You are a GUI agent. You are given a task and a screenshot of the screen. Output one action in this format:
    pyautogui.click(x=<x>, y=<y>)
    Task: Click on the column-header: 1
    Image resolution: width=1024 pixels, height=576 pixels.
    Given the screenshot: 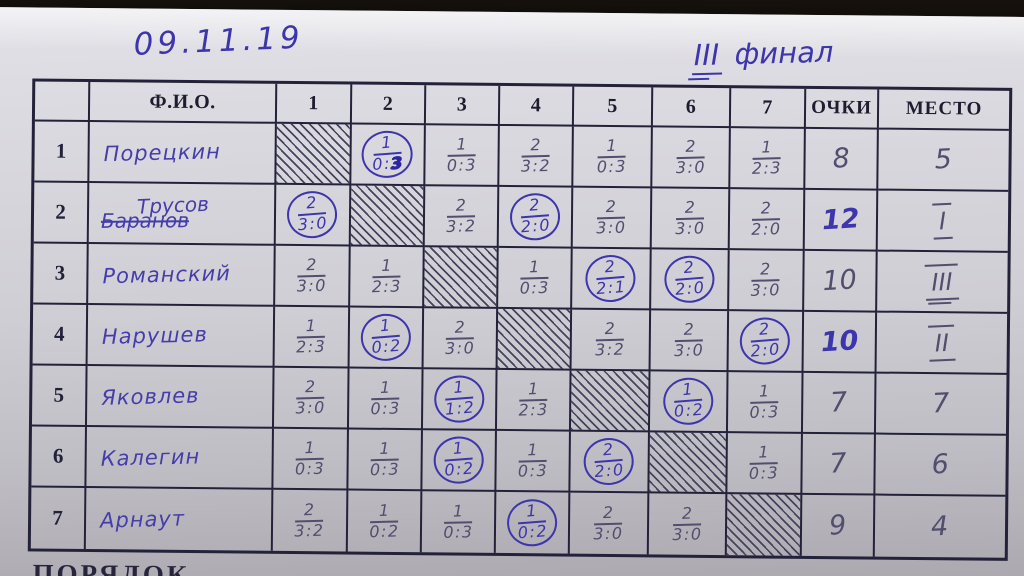 What is the action you would take?
    pyautogui.click(x=314, y=104)
    